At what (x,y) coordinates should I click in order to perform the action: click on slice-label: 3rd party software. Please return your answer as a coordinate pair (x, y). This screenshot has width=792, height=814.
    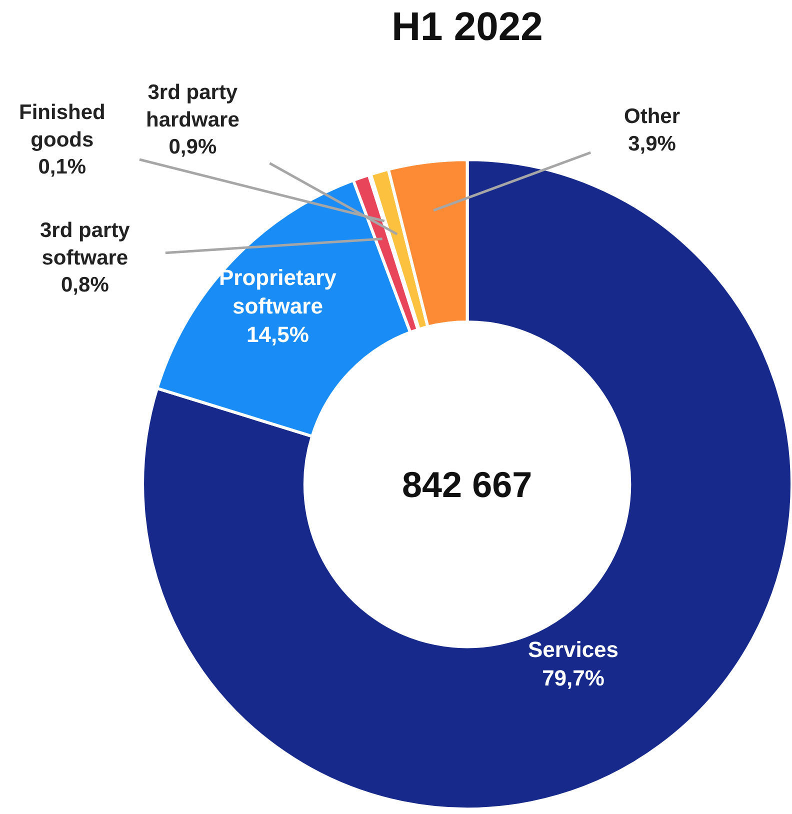
    Looking at the image, I should click on (85, 244).